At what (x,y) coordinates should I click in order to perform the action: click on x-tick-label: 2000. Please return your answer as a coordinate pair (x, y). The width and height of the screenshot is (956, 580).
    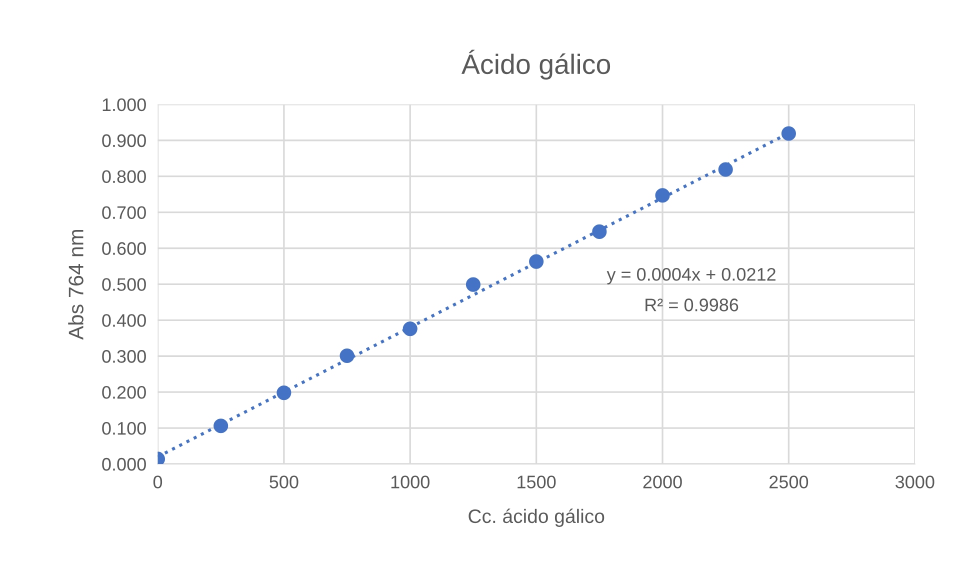
    Looking at the image, I should click on (662, 482).